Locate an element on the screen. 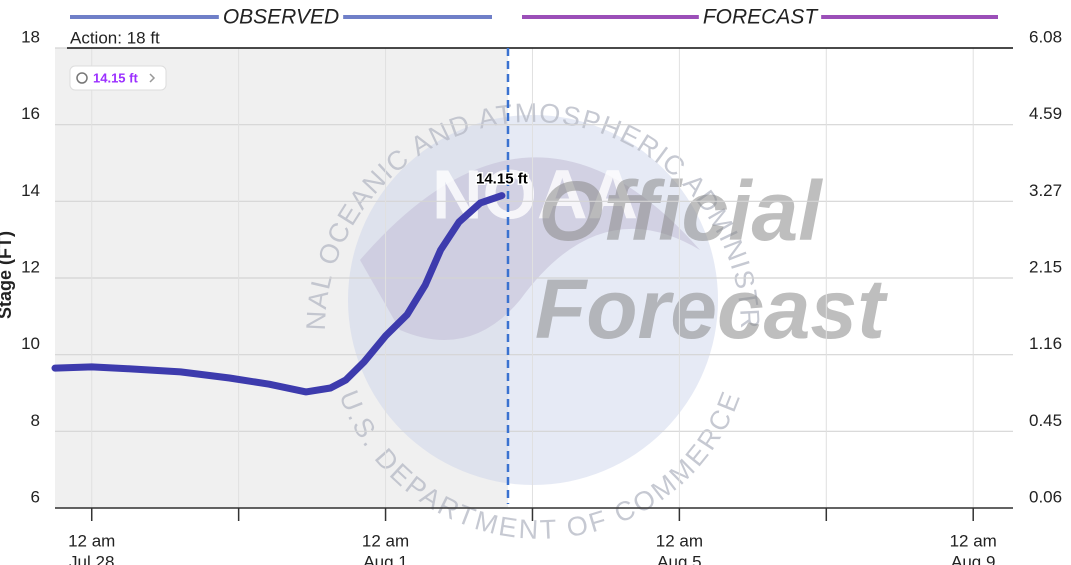 The width and height of the screenshot is (1071, 565). y2-tick-label: 2.15 is located at coordinates (1045, 266).